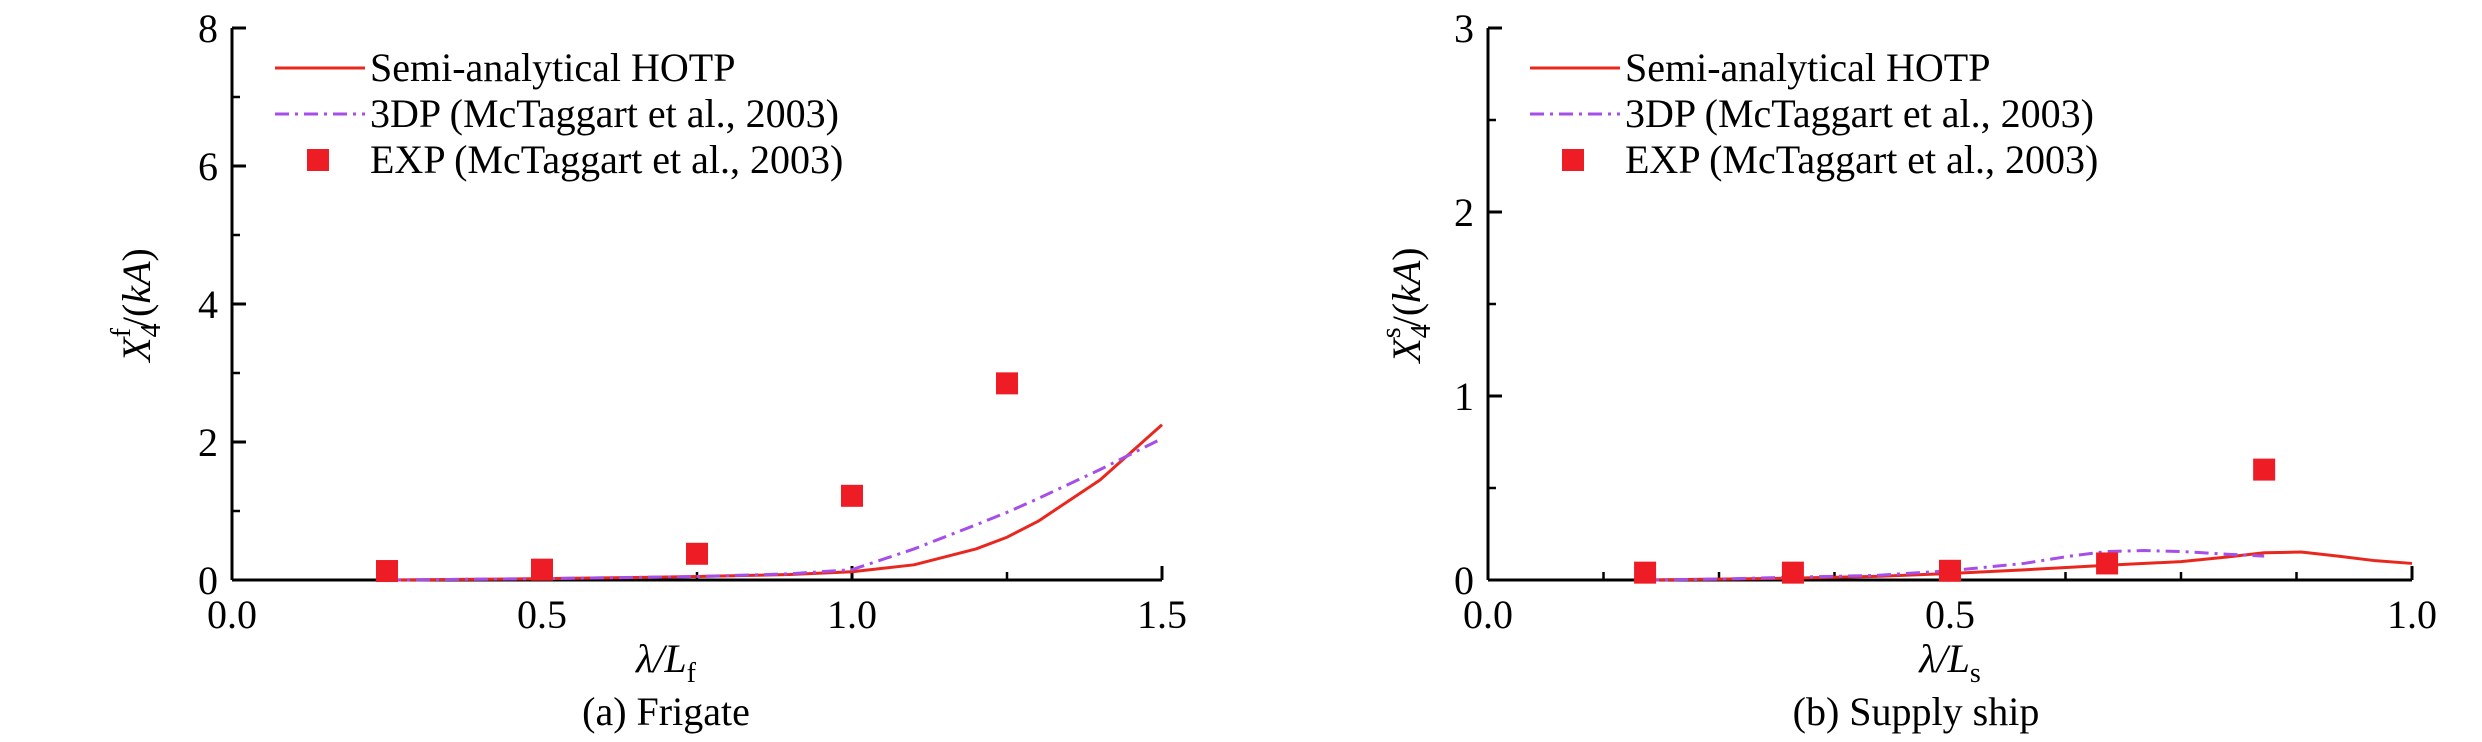 This screenshot has width=2482, height=742. I want to click on y-tick-label: 6, so click(208, 166).